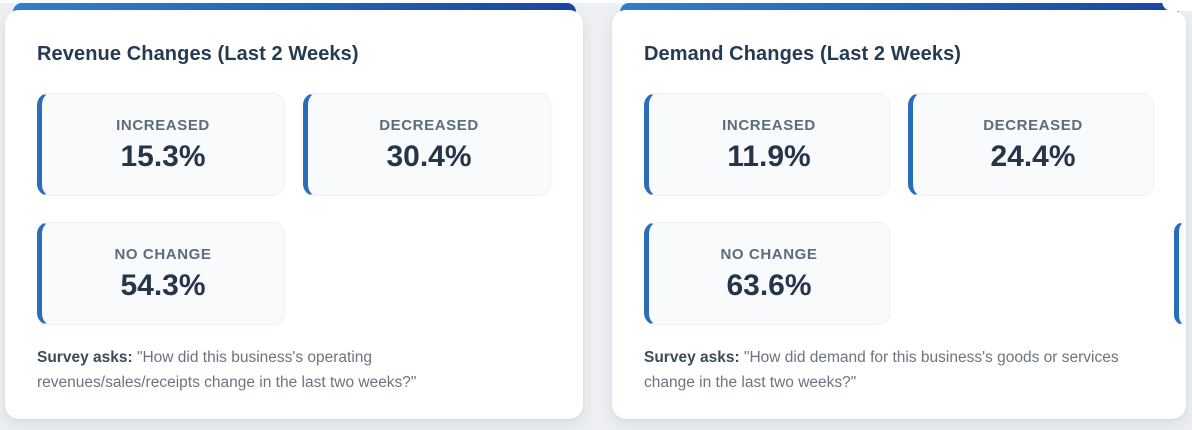 Image resolution: width=1192 pixels, height=430 pixels. What do you see at coordinates (1033, 156) in the screenshot?
I see `stat-value: 24.4%` at bounding box center [1033, 156].